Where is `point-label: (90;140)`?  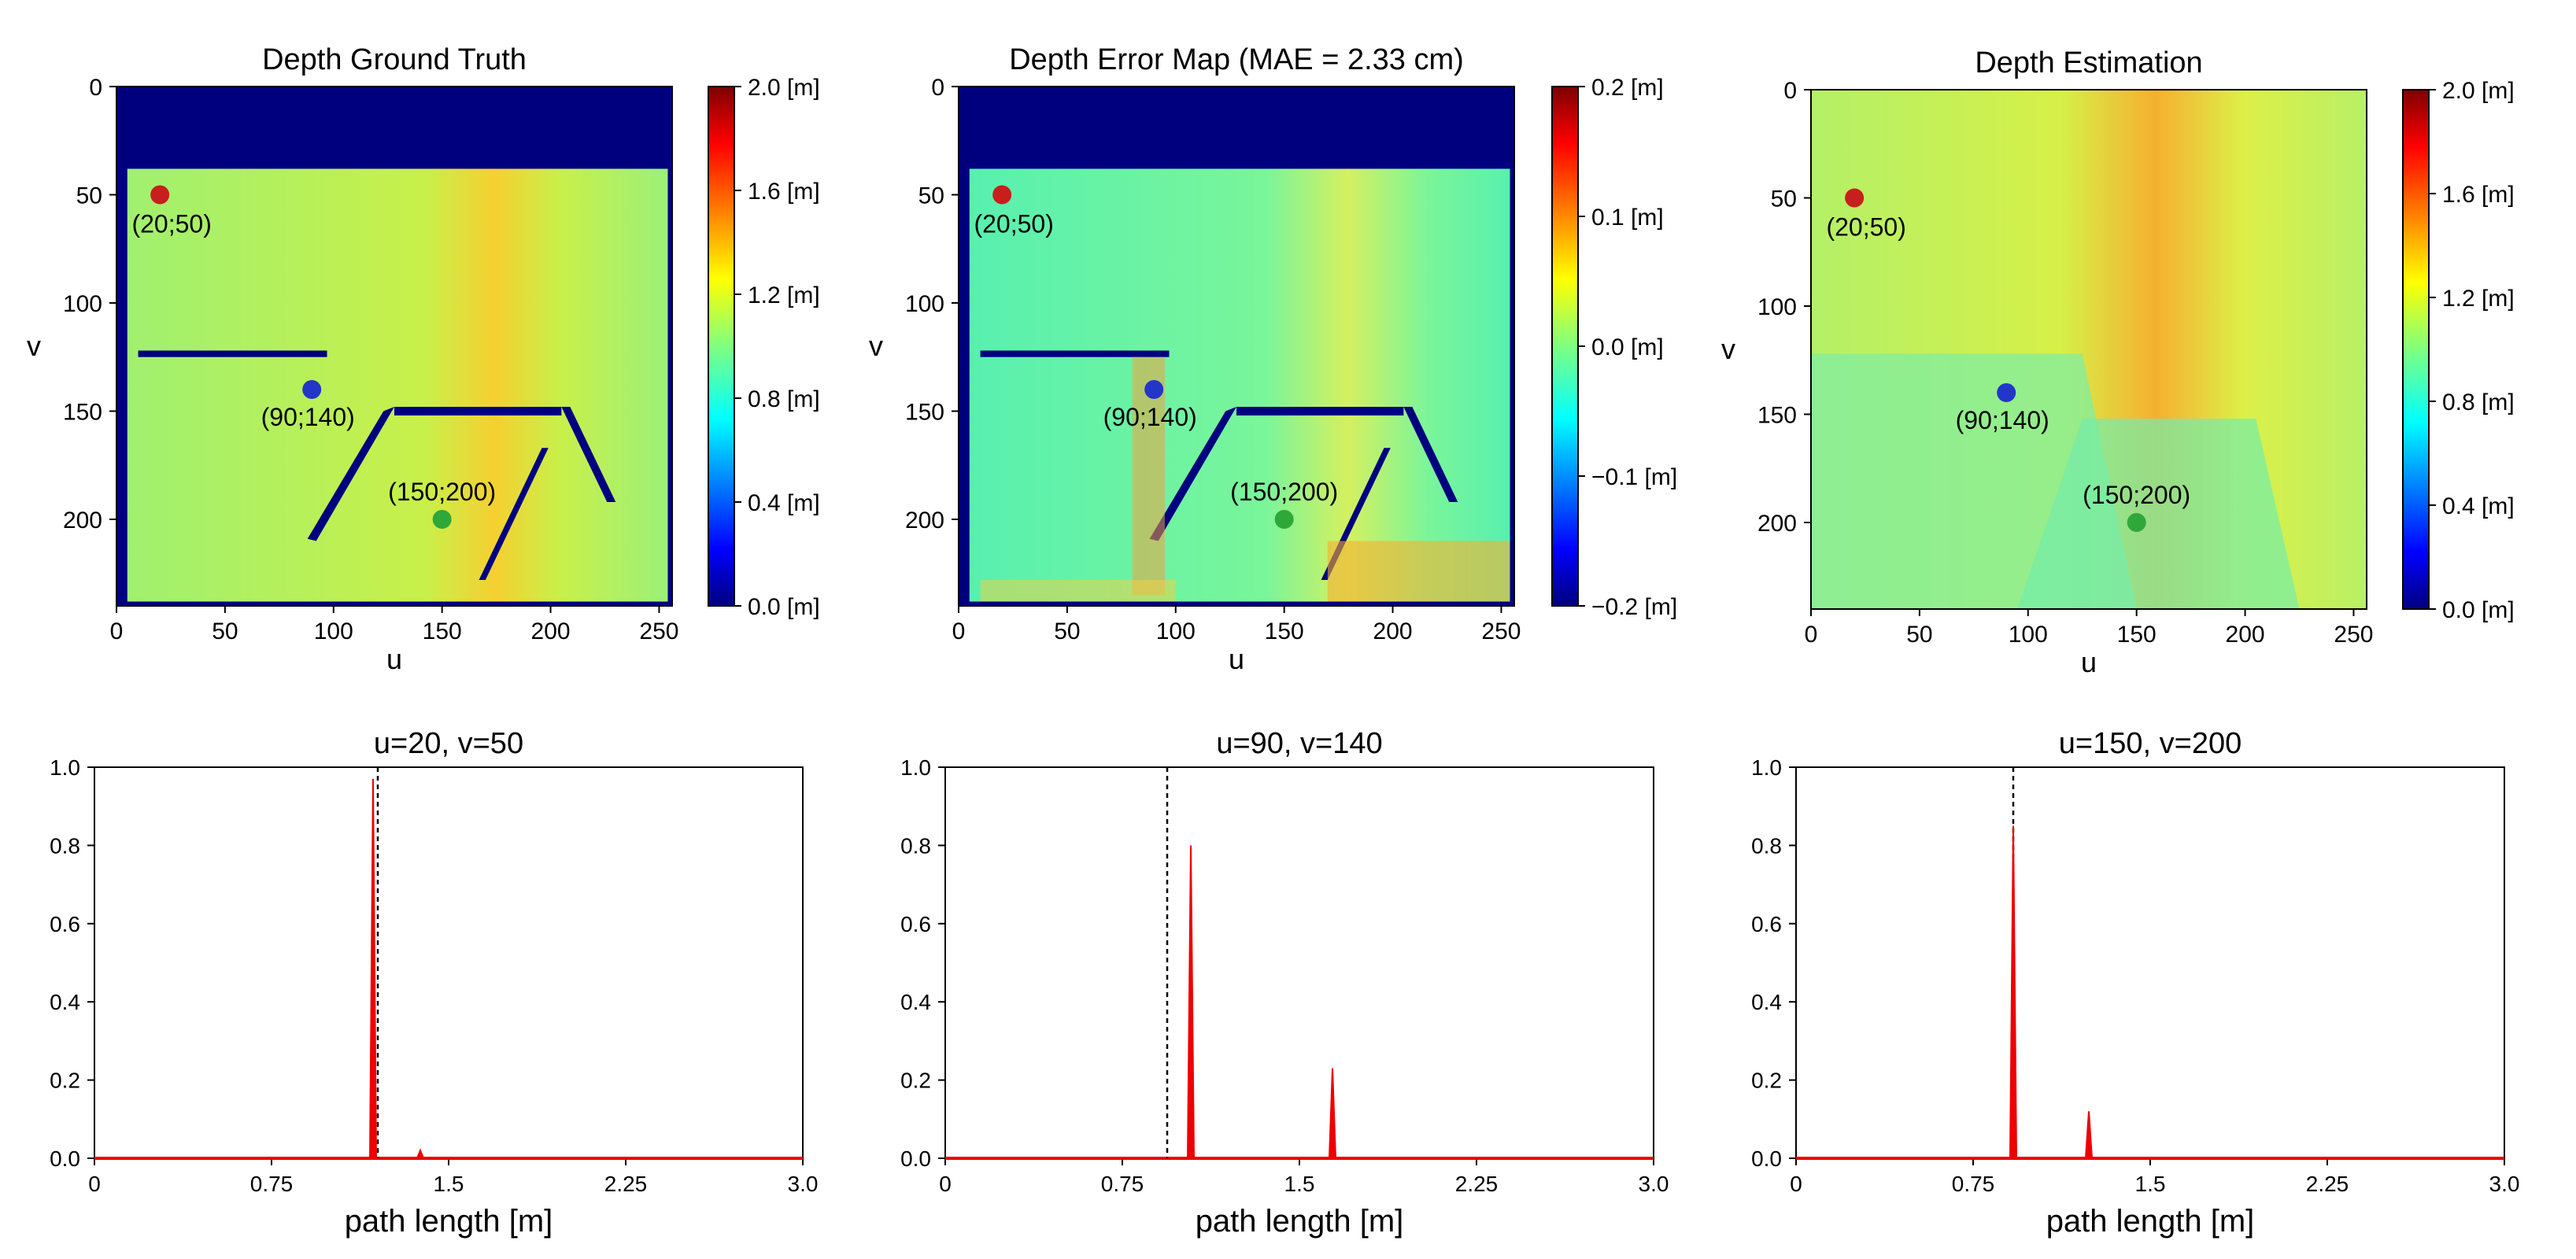 point-label: (90;140) is located at coordinates (308, 417).